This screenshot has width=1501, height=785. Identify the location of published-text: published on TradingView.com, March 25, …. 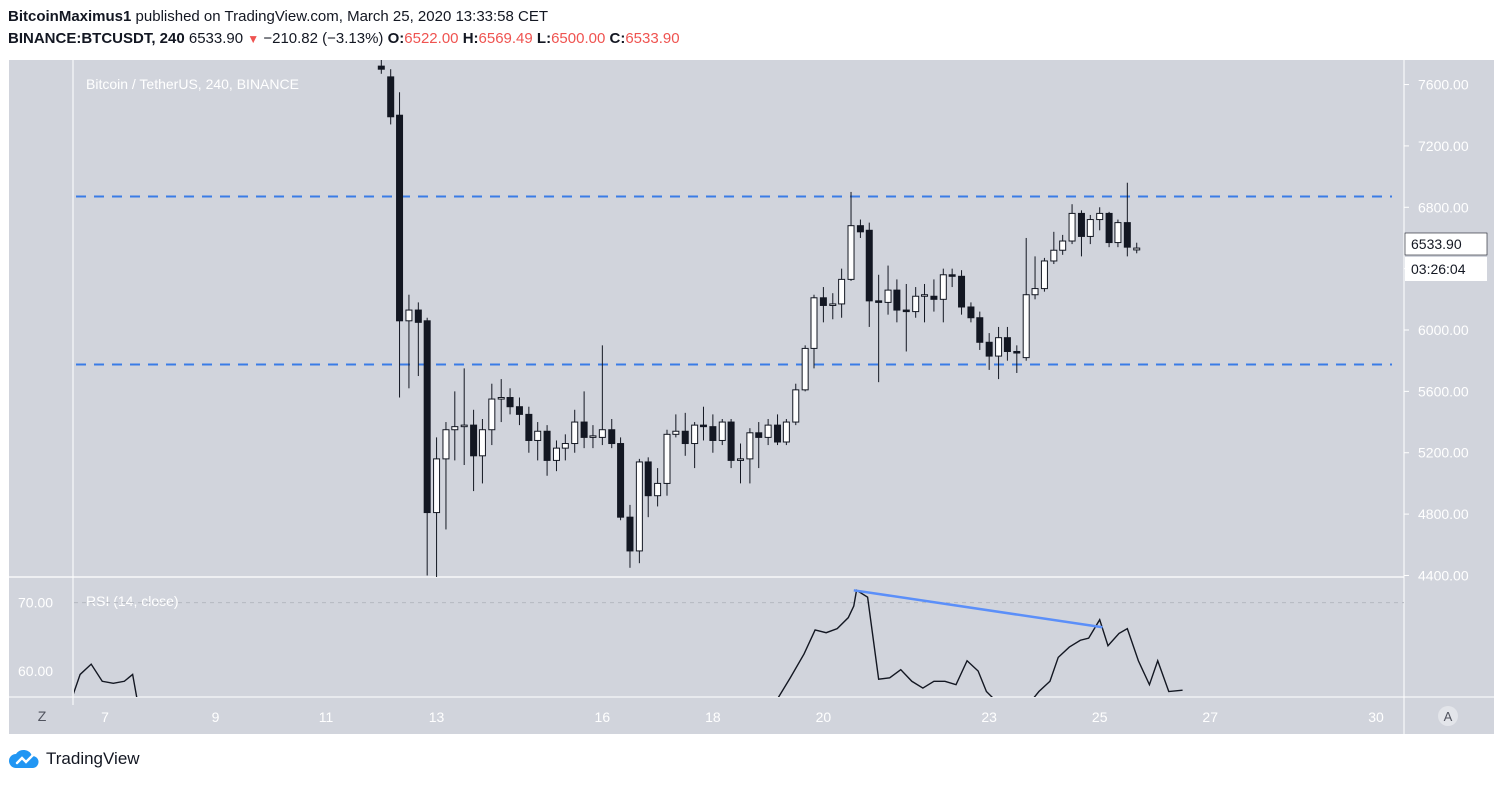
(342, 16).